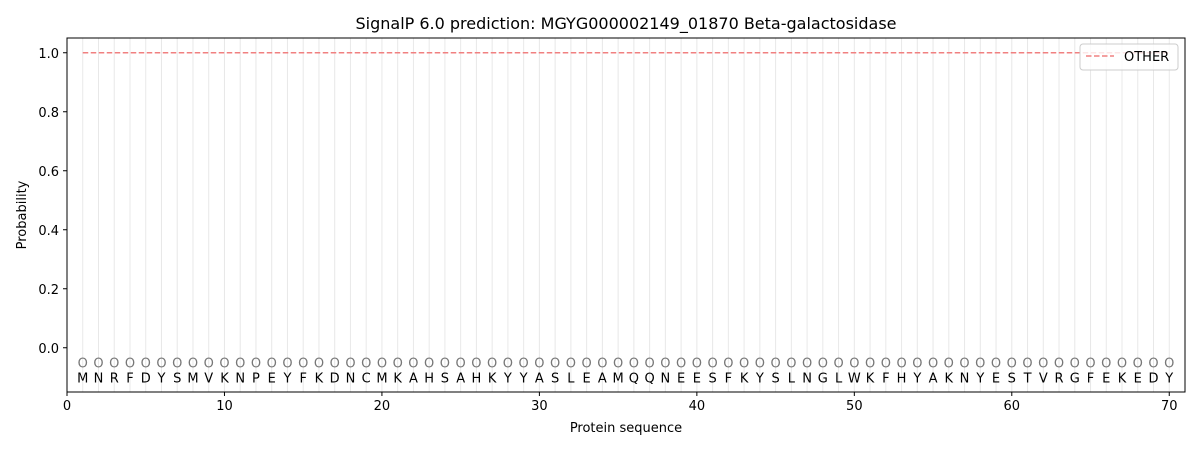 Image resolution: width=1200 pixels, height=454 pixels. I want to click on x-tick-label: 70, so click(1169, 406).